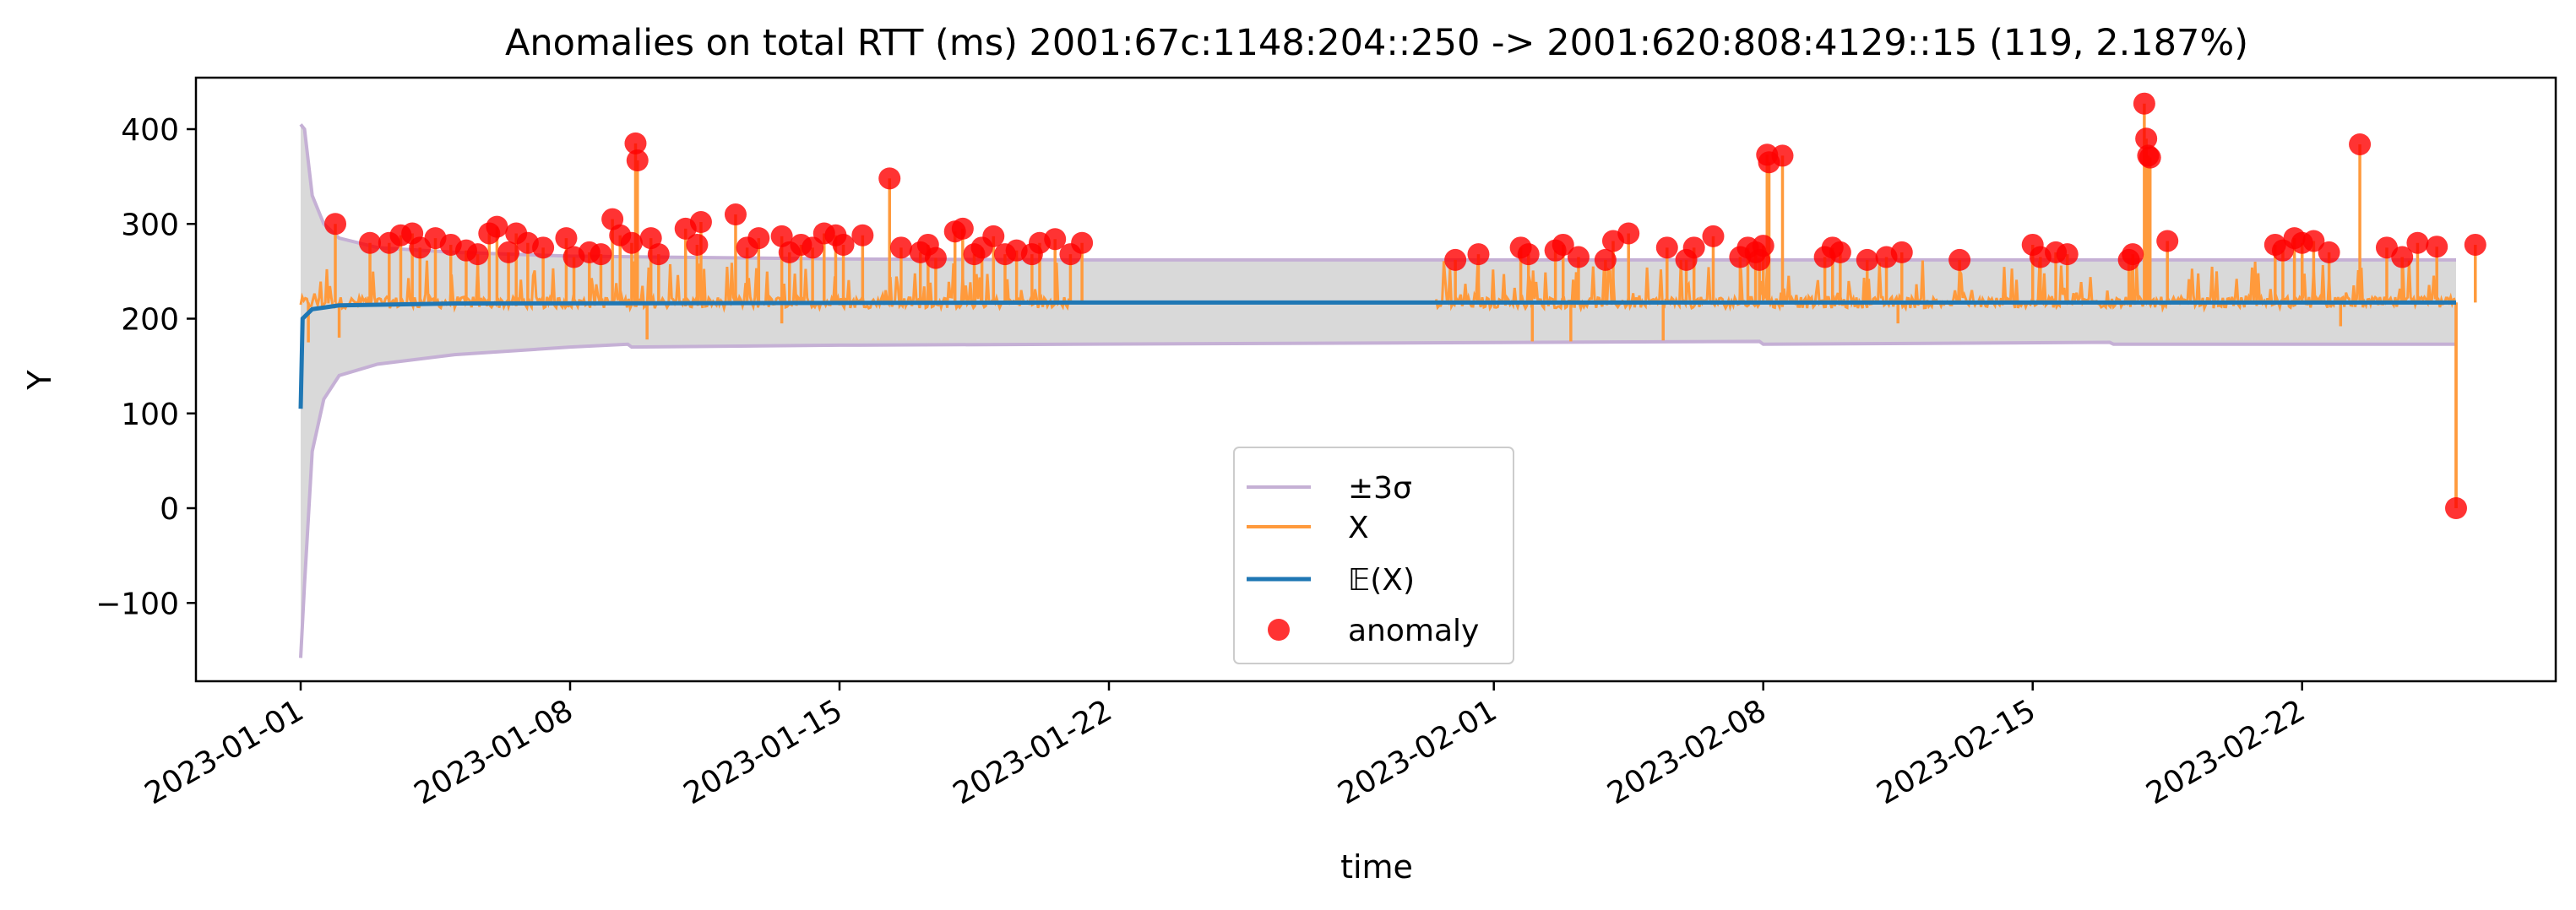  What do you see at coordinates (145, 367) in the screenshot?
I see `y-axis: −100 0 100 200 300 400` at bounding box center [145, 367].